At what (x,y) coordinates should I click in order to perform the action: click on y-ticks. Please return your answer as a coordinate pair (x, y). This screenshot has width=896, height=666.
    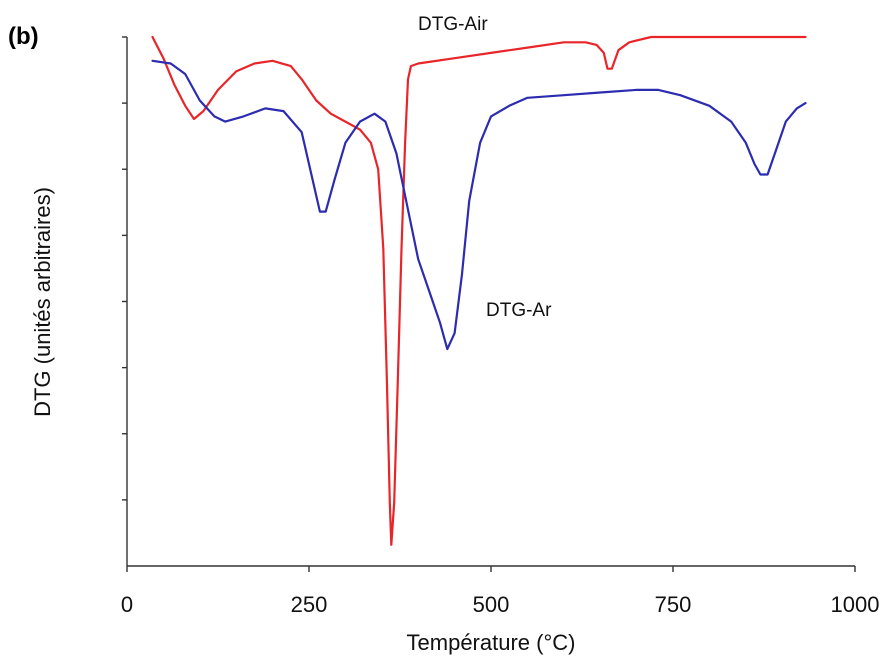
    Looking at the image, I should click on (124, 268).